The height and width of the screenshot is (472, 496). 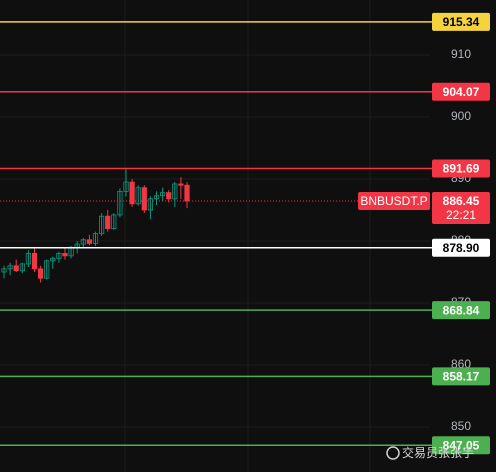 I want to click on y-tick-label: 910, so click(x=461, y=54).